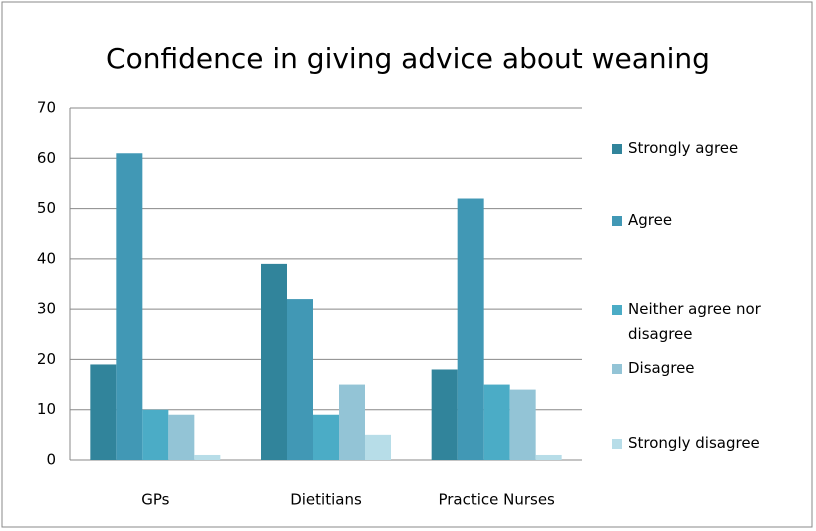 This screenshot has height=531, width=816. What do you see at coordinates (46, 258) in the screenshot?
I see `y-tick-label: 40` at bounding box center [46, 258].